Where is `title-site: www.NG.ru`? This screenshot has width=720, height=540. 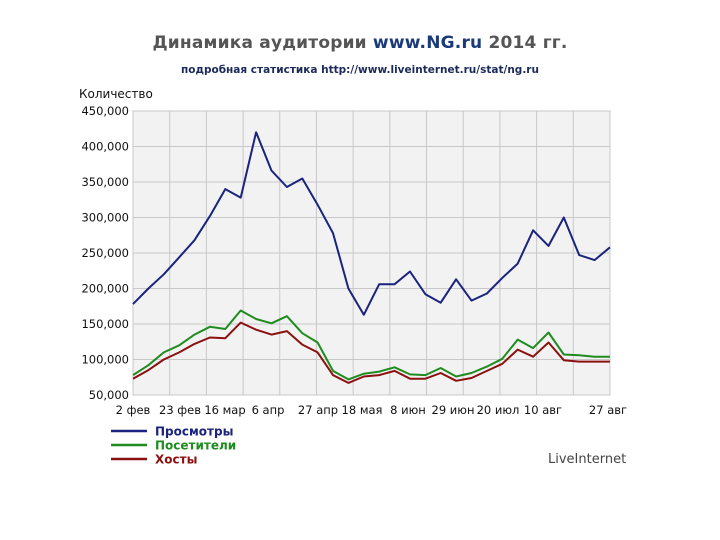
title-site: www.NG.ru is located at coordinates (427, 43).